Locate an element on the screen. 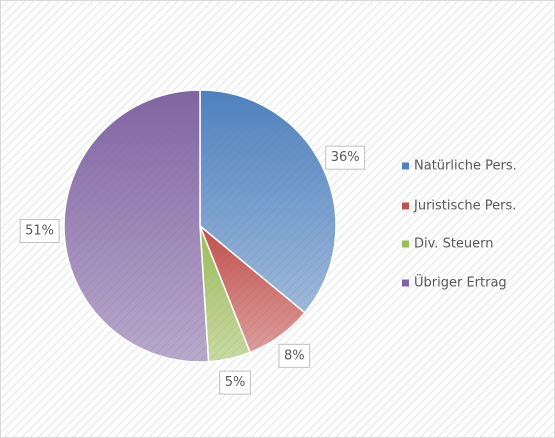 The width and height of the screenshot is (555, 438). legend-label: Juristische Pers. is located at coordinates (464, 206).